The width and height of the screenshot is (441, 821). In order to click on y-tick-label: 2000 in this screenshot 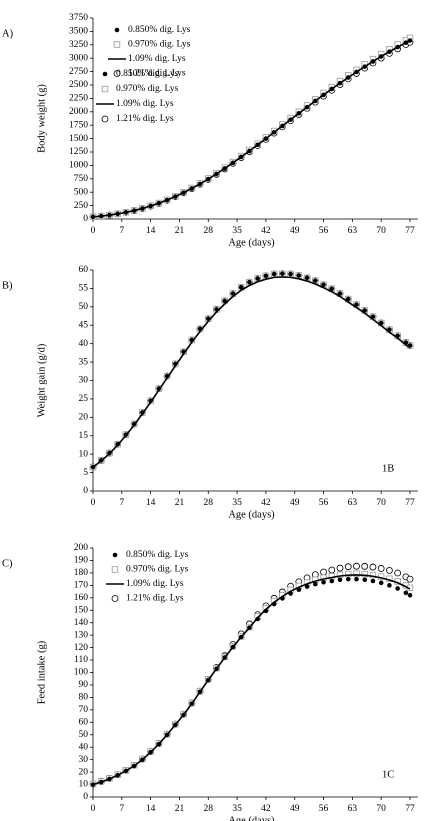, I will do `click(78, 112)`.